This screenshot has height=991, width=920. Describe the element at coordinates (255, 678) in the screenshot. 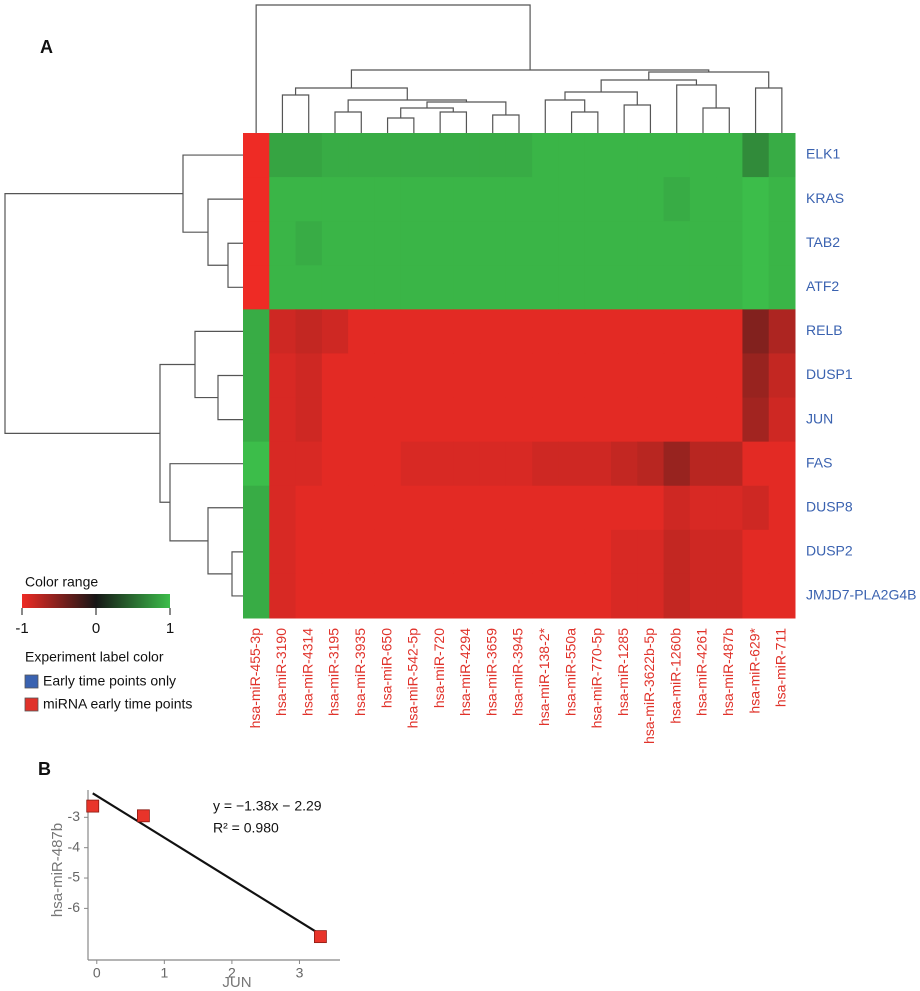

I see `column-label: hsa-miR-455-3p` at that location.